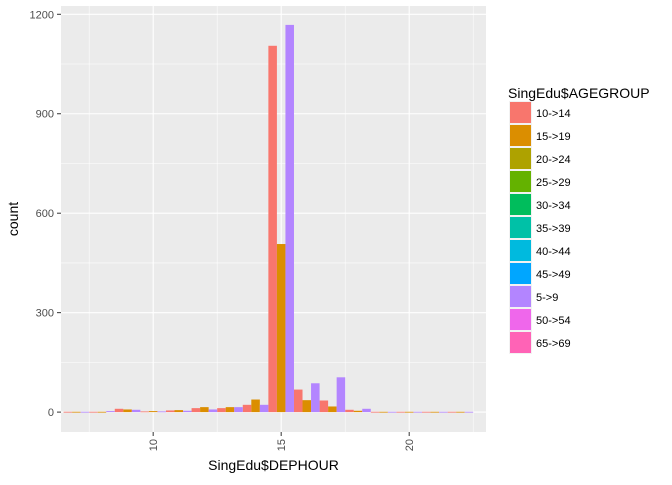 This screenshot has width=672, height=485. What do you see at coordinates (553, 321) in the screenshot?
I see `legend-label: 50->54` at bounding box center [553, 321].